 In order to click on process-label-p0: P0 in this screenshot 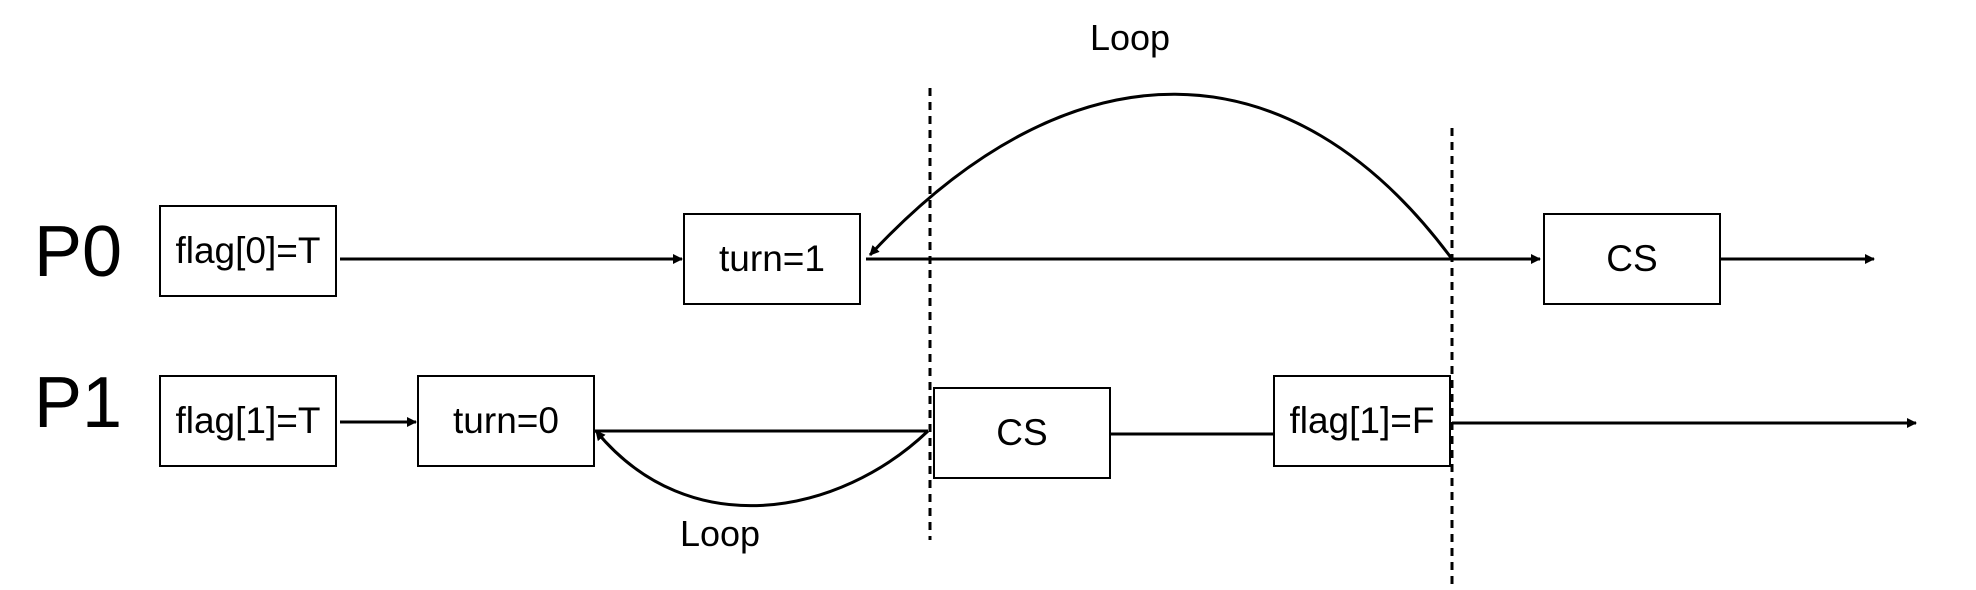, I will do `click(78, 252)`.